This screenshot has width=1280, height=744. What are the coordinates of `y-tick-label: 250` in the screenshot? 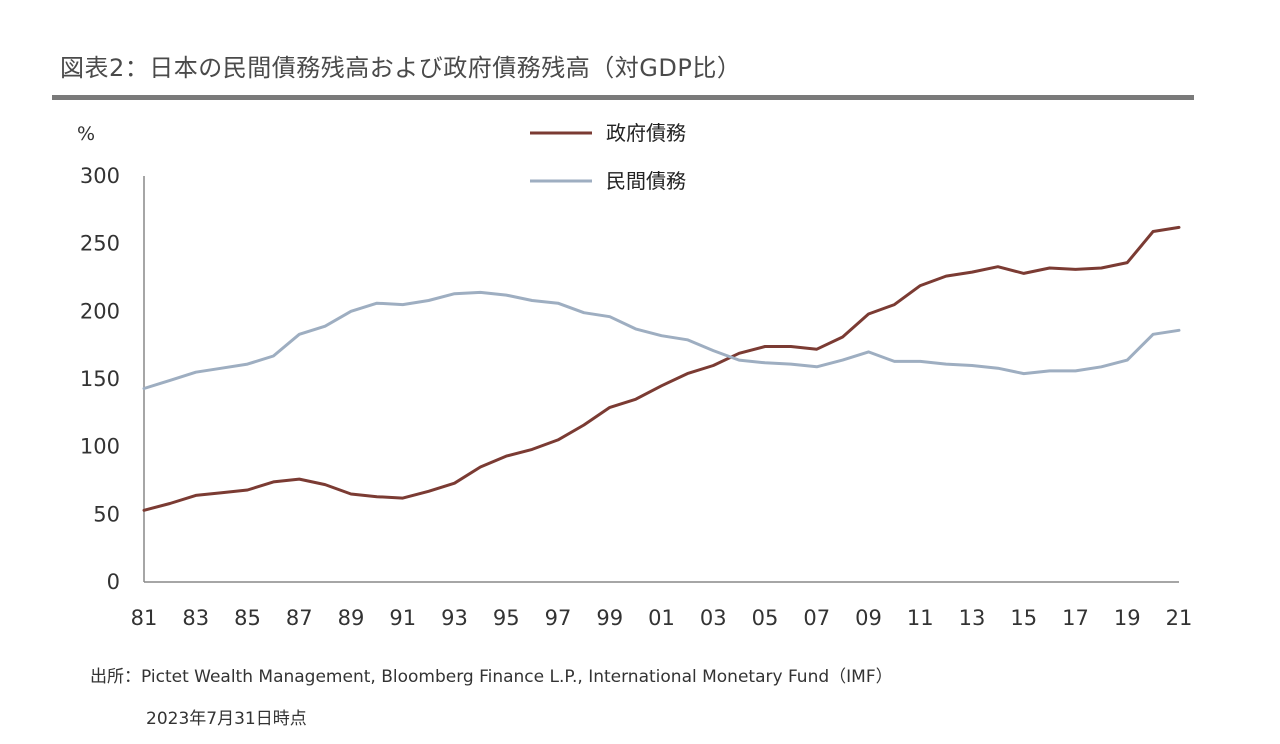 It's located at (100, 244).